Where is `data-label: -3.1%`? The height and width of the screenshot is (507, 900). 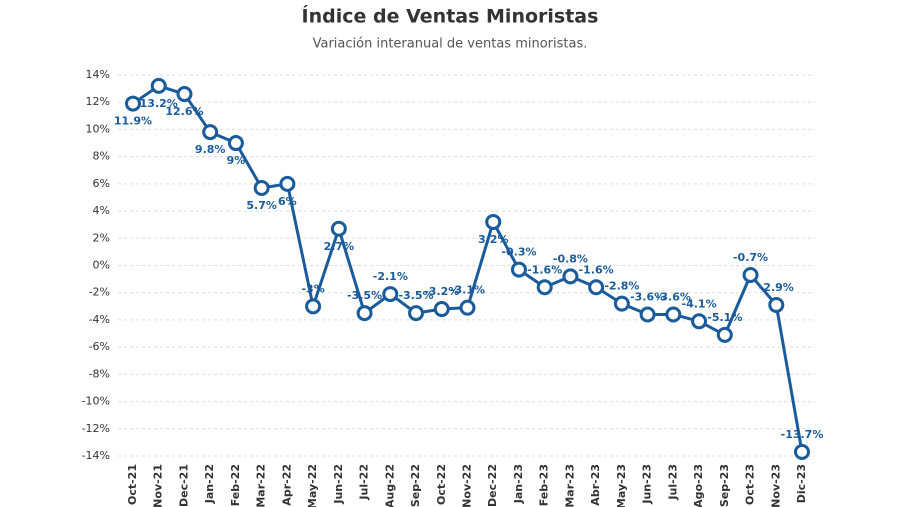
data-label: -3.1% is located at coordinates (467, 290).